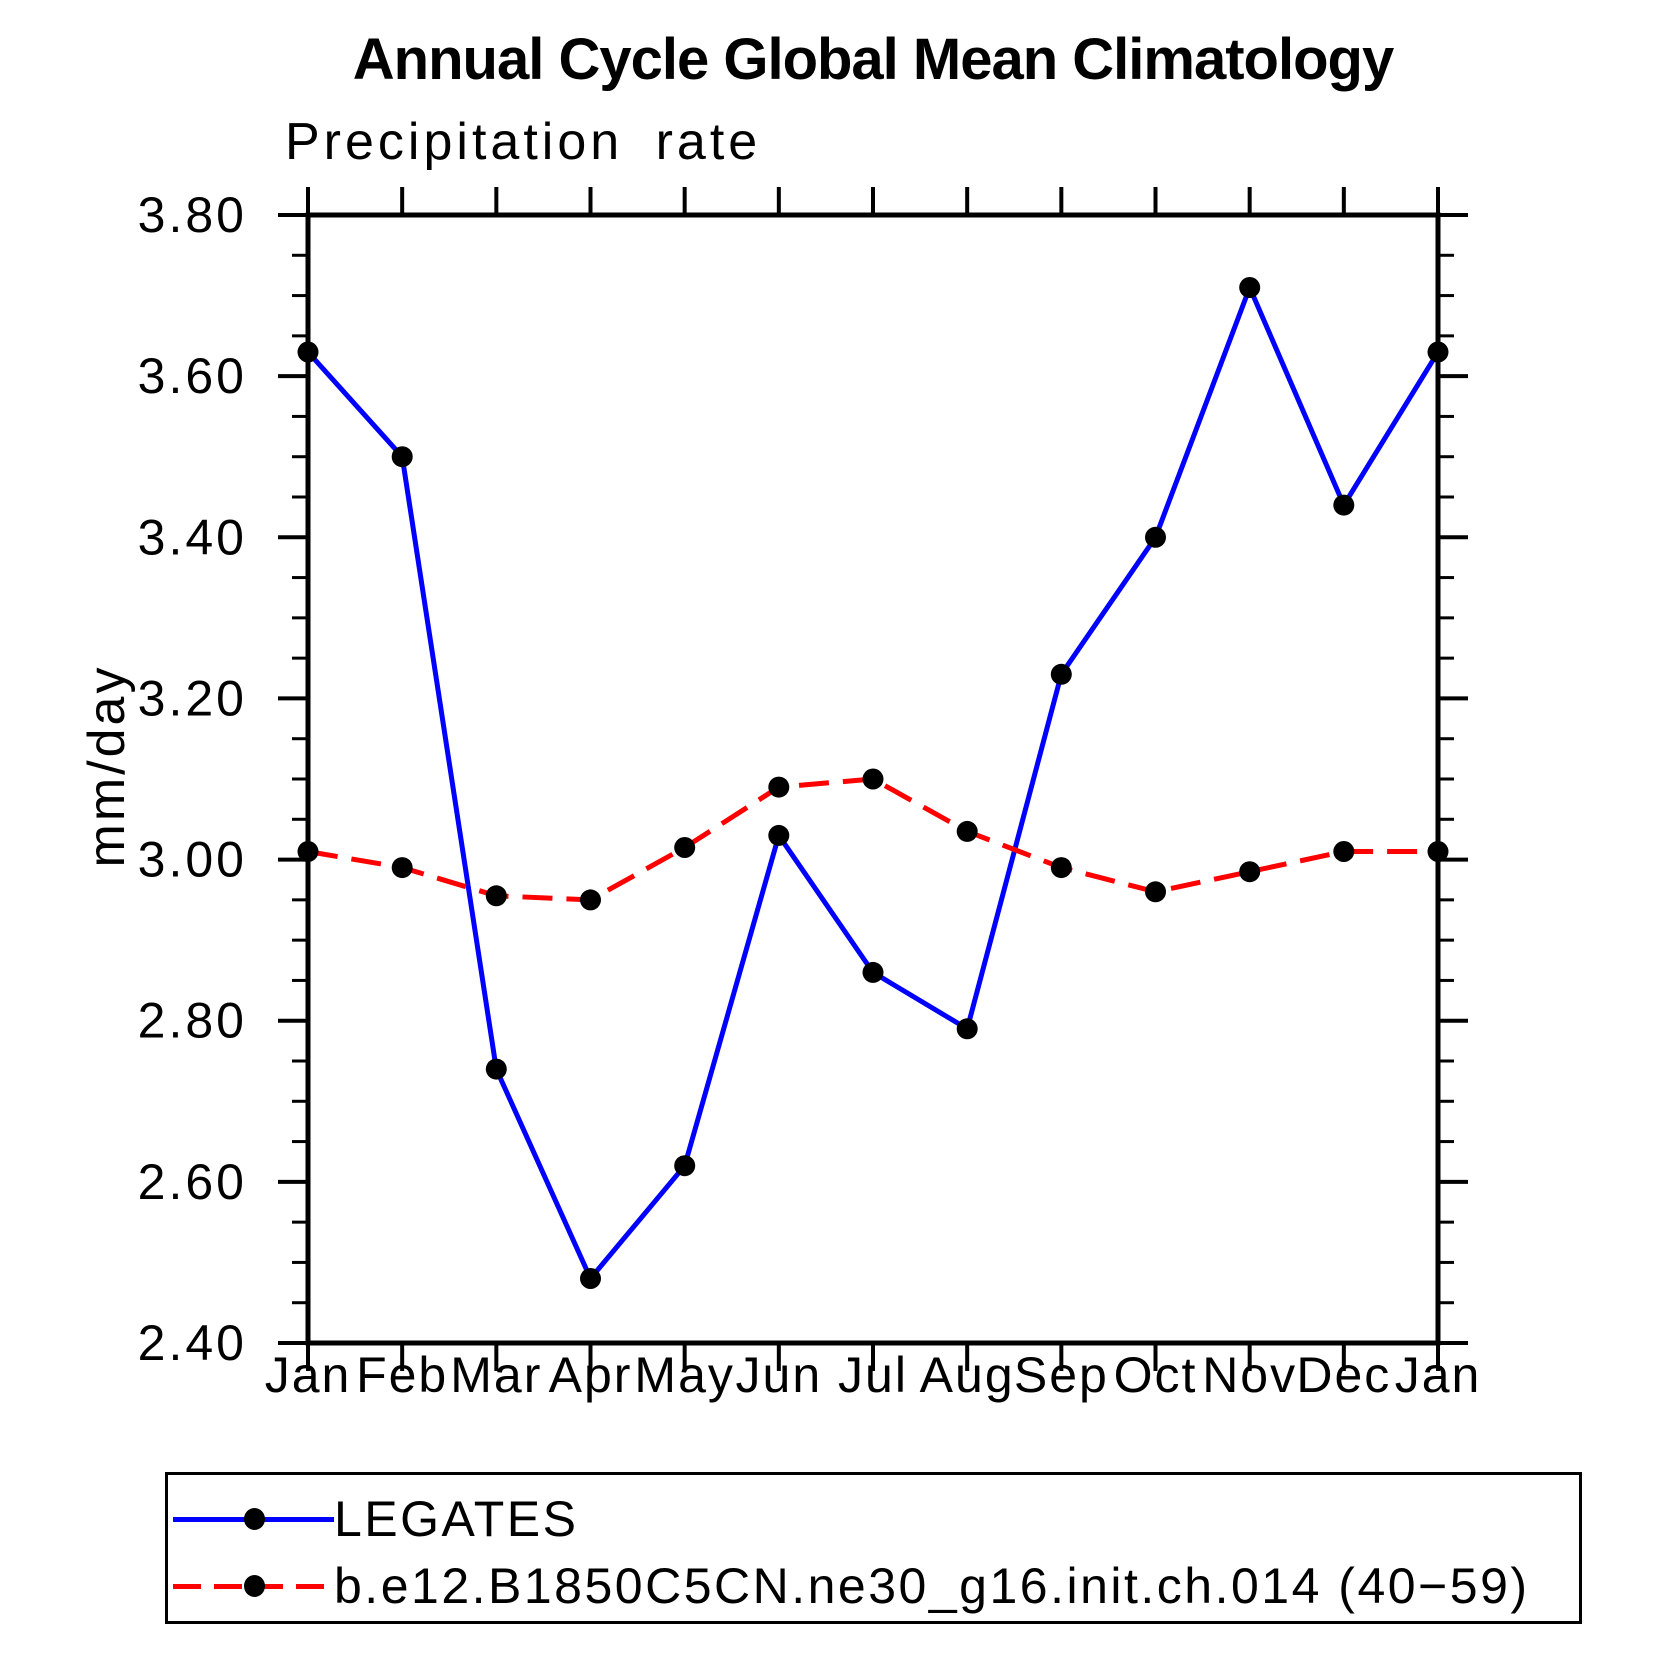 The image size is (1663, 1663). What do you see at coordinates (192, 1182) in the screenshot?
I see `y-tick-label: 2.60` at bounding box center [192, 1182].